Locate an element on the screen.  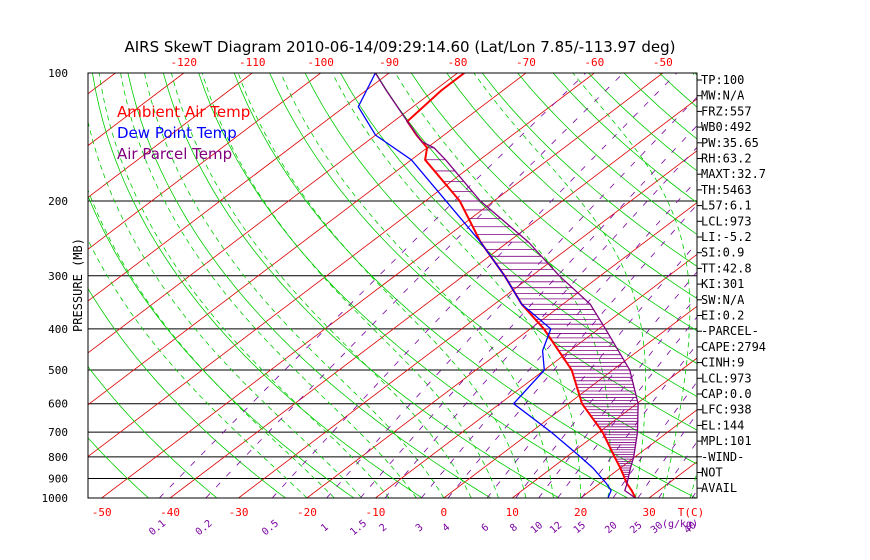
mixing-ratio-label: 2 is located at coordinates (384, 528).